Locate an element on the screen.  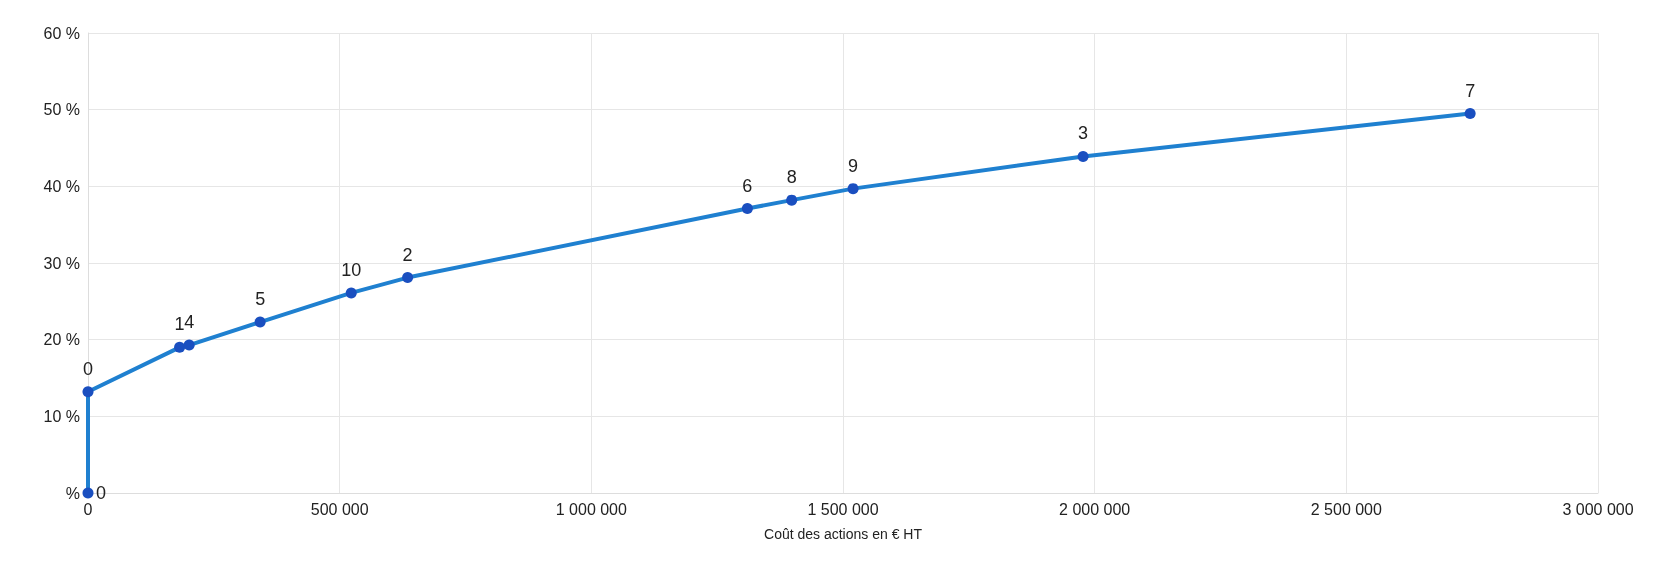
x-tick-label: 2 000 000 is located at coordinates (1095, 509).